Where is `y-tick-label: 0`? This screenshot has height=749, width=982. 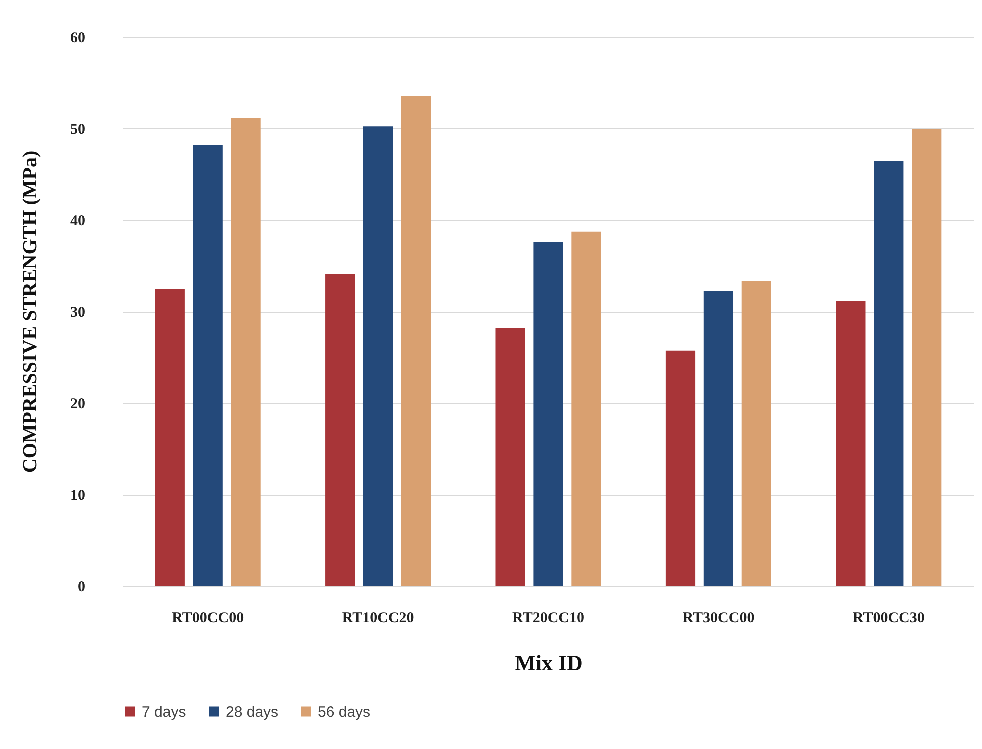
y-tick-label: 0 is located at coordinates (82, 588).